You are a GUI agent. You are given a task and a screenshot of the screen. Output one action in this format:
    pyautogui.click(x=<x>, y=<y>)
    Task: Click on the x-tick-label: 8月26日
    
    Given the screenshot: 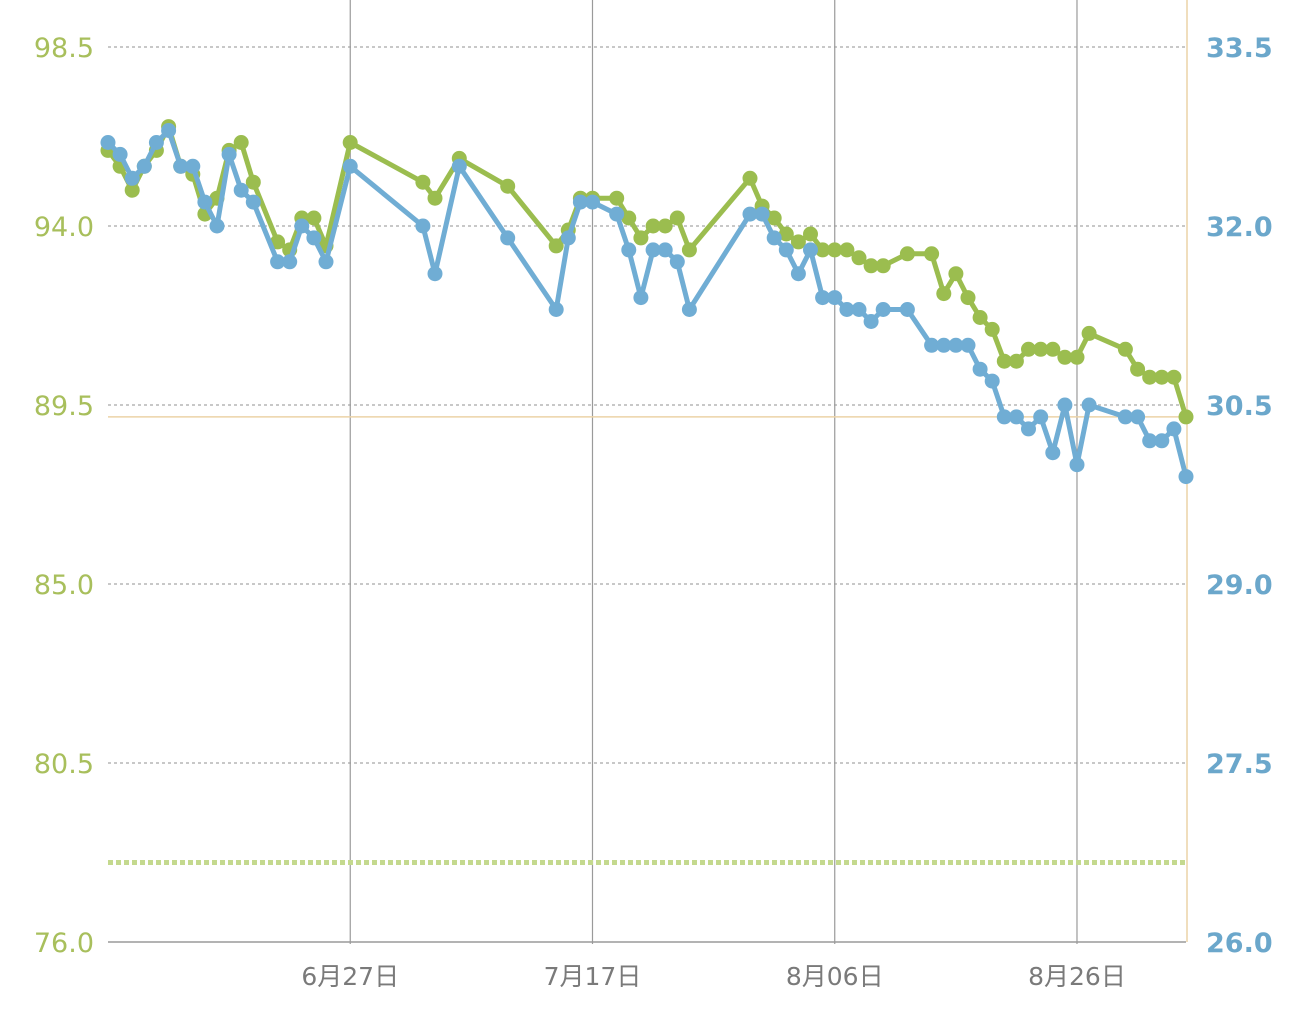 What is the action you would take?
    pyautogui.click(x=1077, y=976)
    